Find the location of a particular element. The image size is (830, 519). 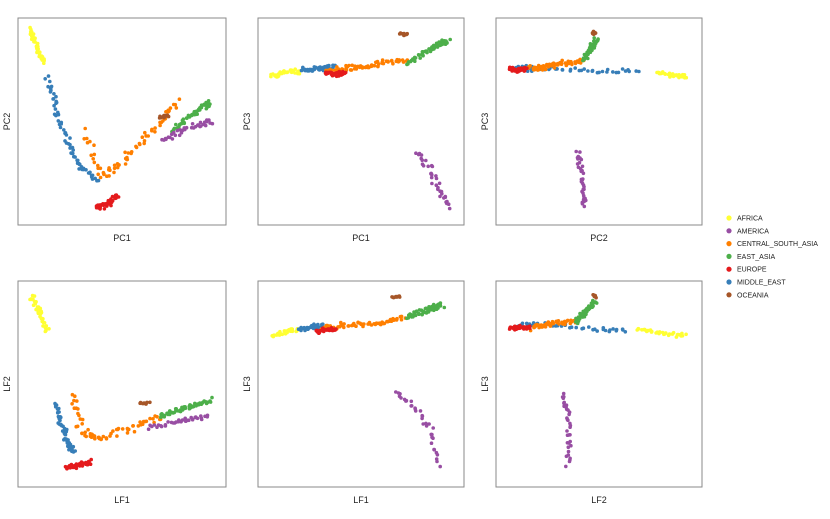

y-axis-label: PC2 is located at coordinates (7, 122).